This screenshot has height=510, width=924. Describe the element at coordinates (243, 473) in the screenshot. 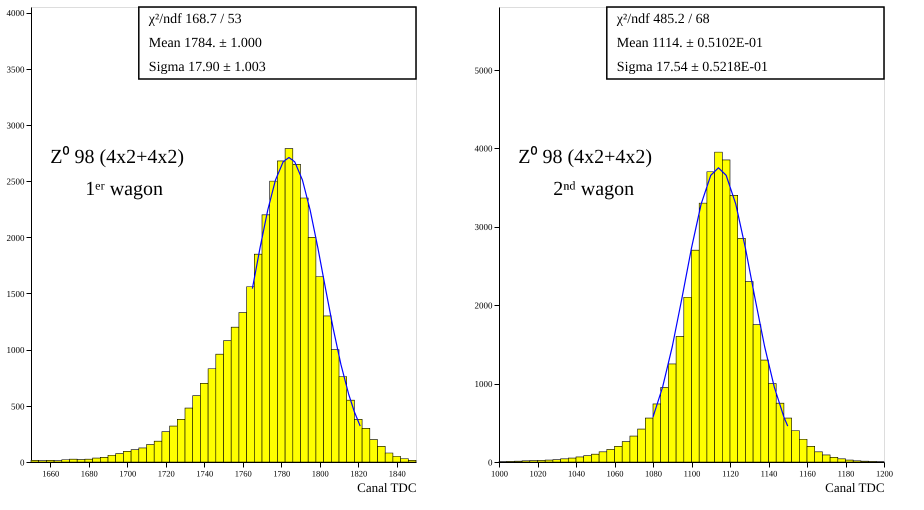

I see `x-tick-label: 1760` at that location.